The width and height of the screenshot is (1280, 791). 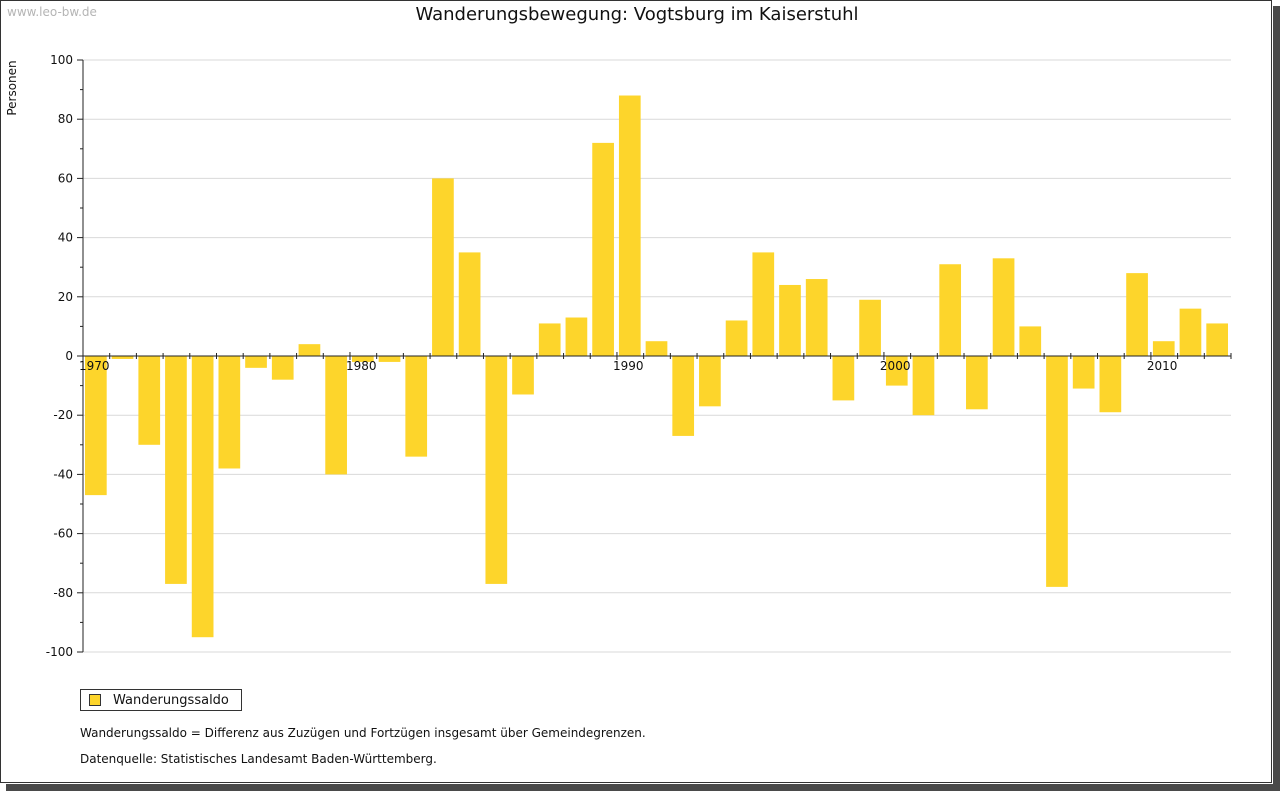 I want to click on x-tick-label: 1980, so click(x=361, y=366).